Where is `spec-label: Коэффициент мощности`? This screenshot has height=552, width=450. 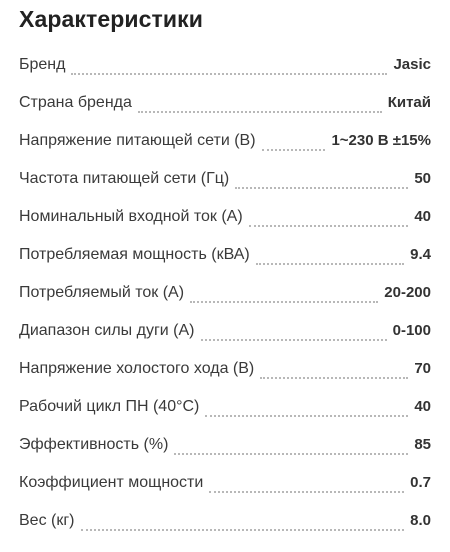 spec-label: Коэффициент мощности is located at coordinates (111, 482).